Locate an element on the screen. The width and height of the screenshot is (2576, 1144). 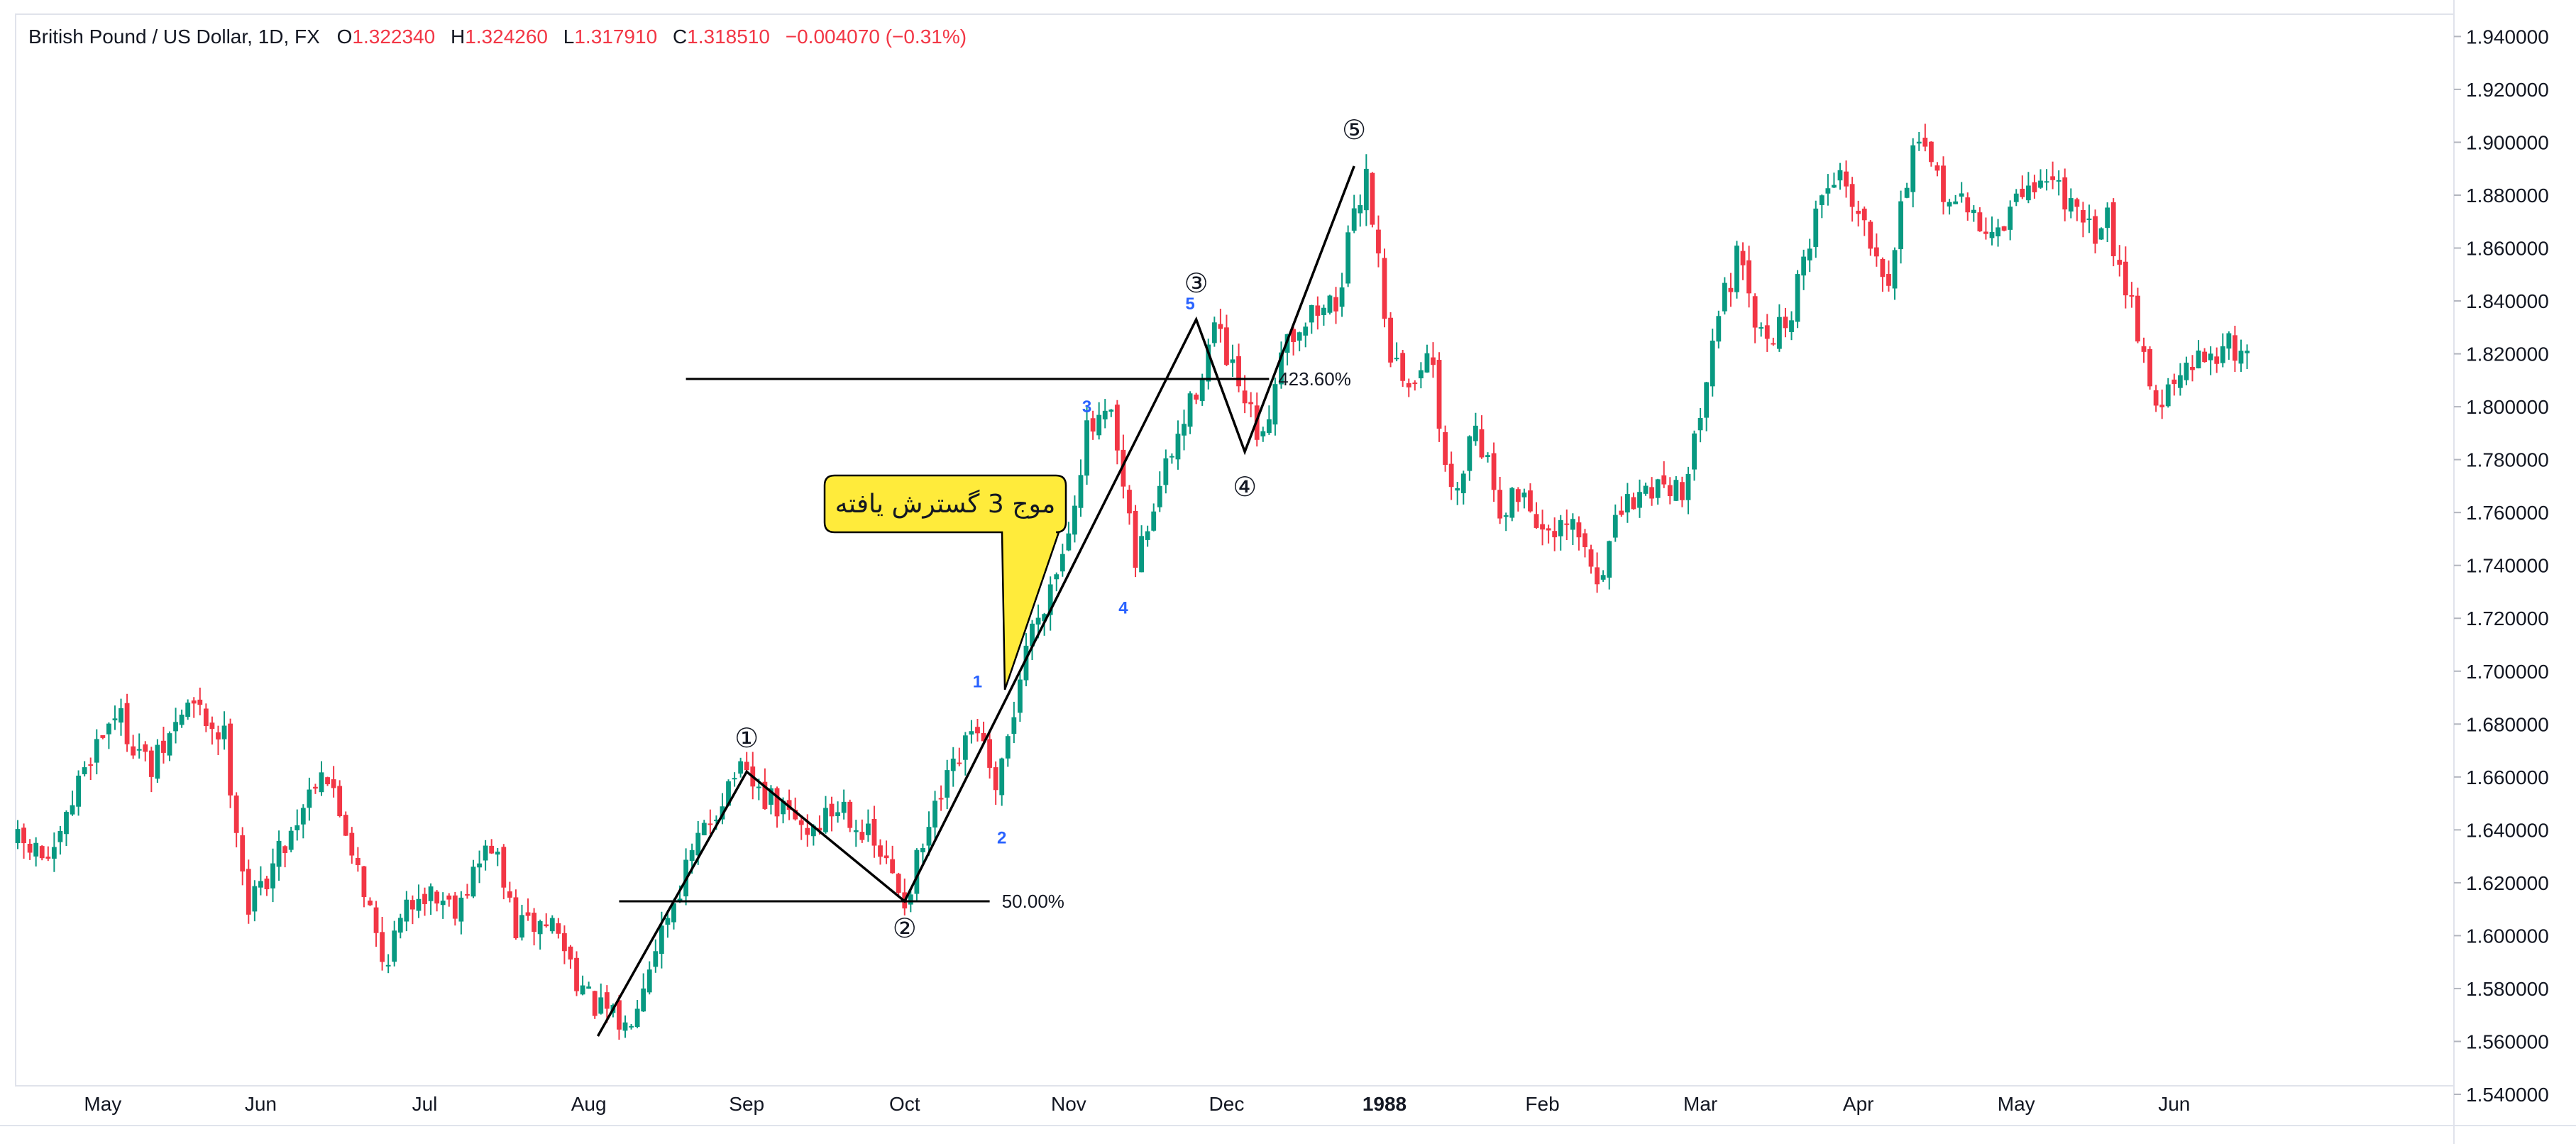
time-tick-label: Dec is located at coordinates (1227, 1104).